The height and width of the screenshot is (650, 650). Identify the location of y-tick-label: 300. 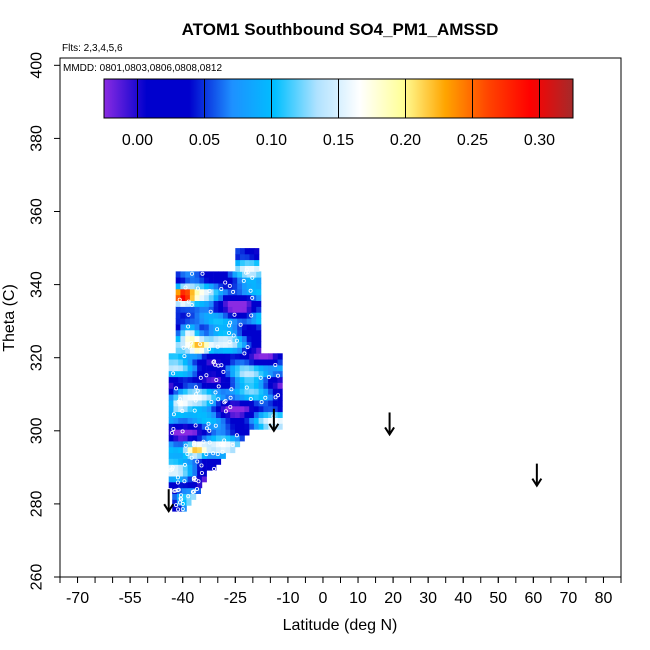
(37, 430).